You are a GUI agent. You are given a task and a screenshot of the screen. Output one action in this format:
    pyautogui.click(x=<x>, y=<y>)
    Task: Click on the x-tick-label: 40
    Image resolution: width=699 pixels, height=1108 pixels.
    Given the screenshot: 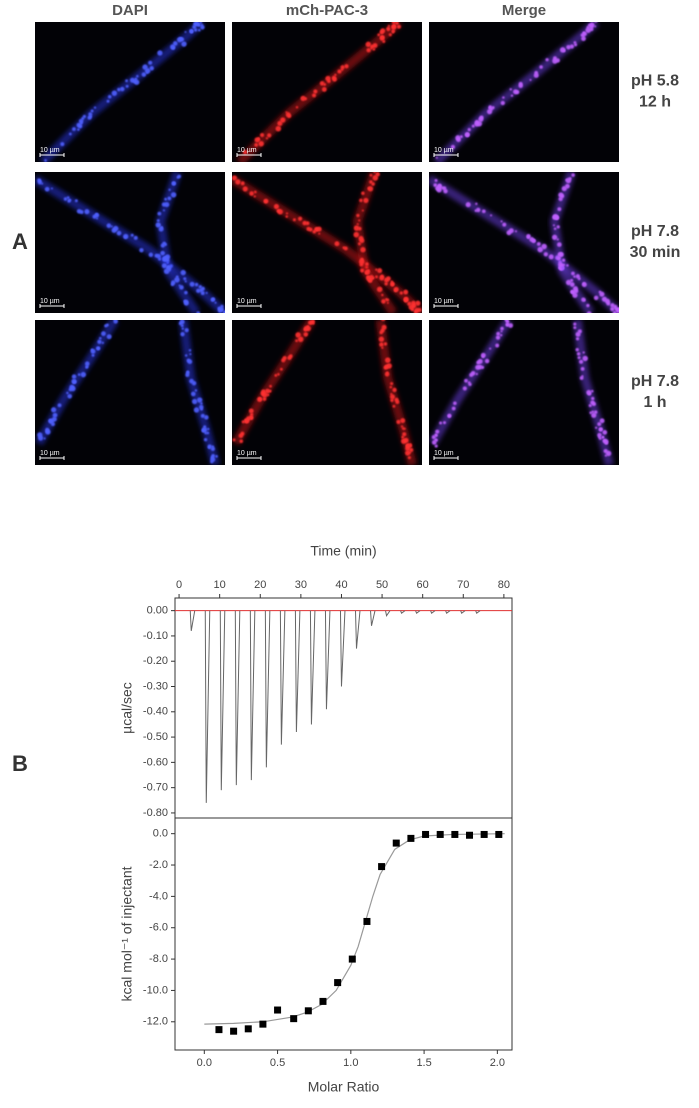 What is the action you would take?
    pyautogui.click(x=341, y=585)
    